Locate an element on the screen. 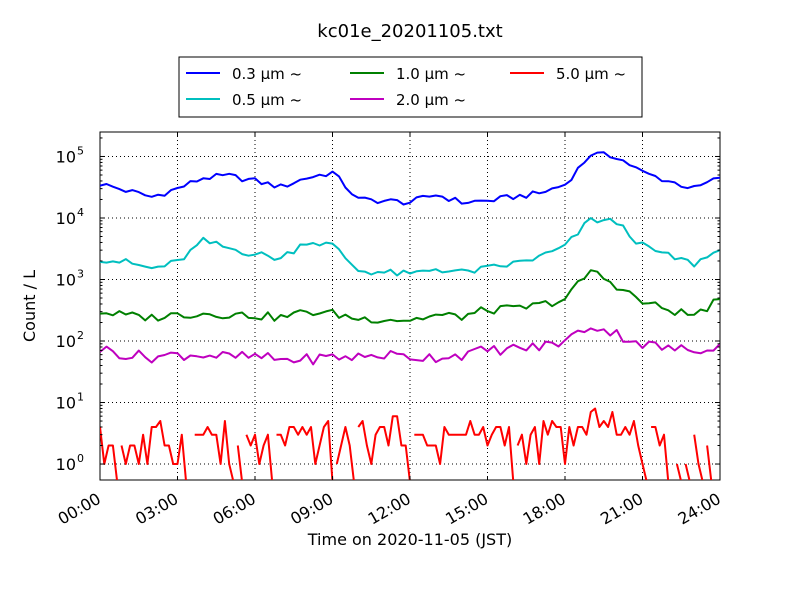  legend-label-5: 5.0 μm ~ is located at coordinates (591, 74).